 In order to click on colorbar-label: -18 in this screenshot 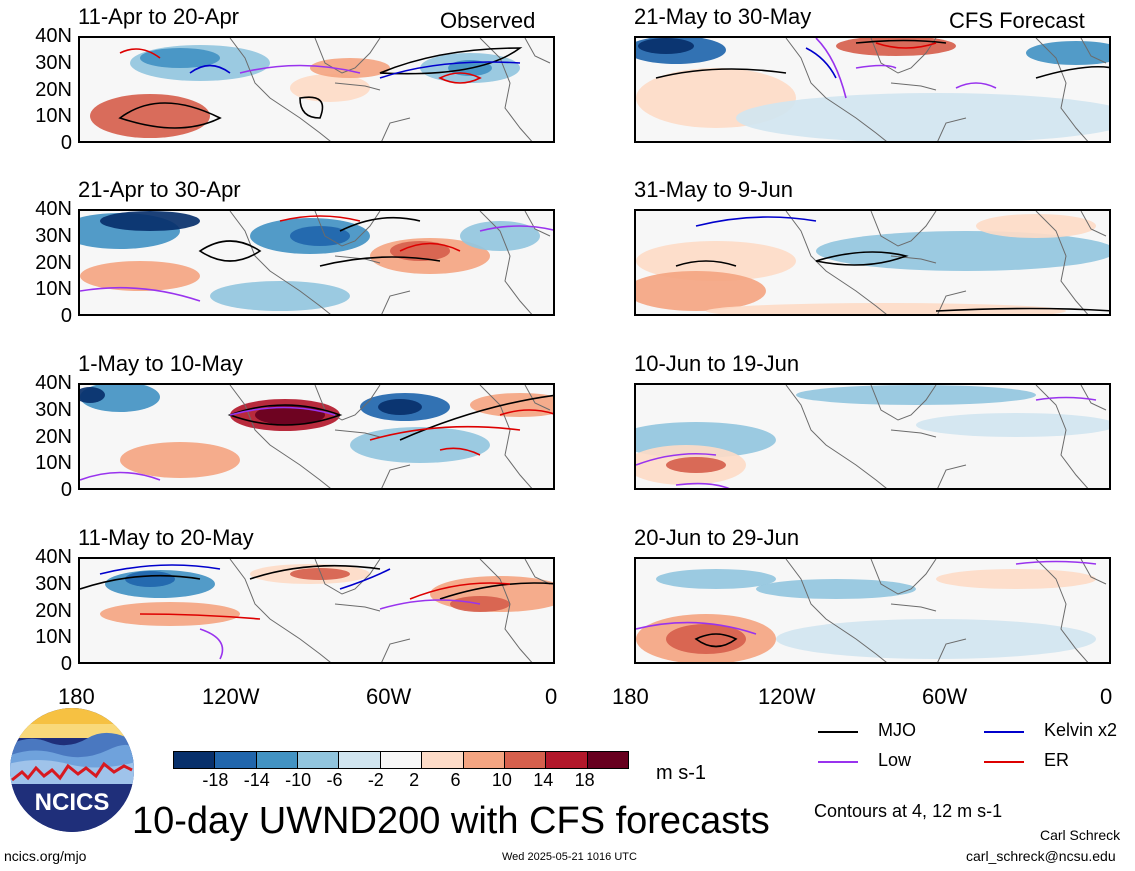, I will do `click(215, 780)`.